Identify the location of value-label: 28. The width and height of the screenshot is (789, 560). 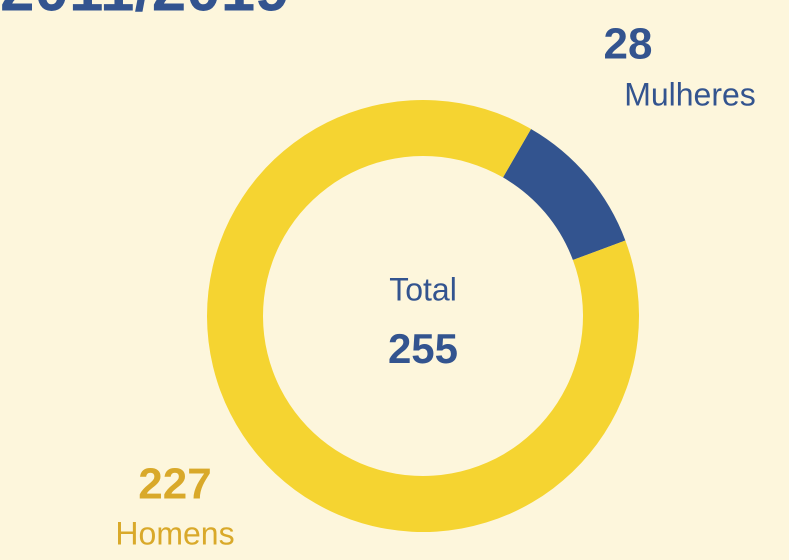
(628, 44).